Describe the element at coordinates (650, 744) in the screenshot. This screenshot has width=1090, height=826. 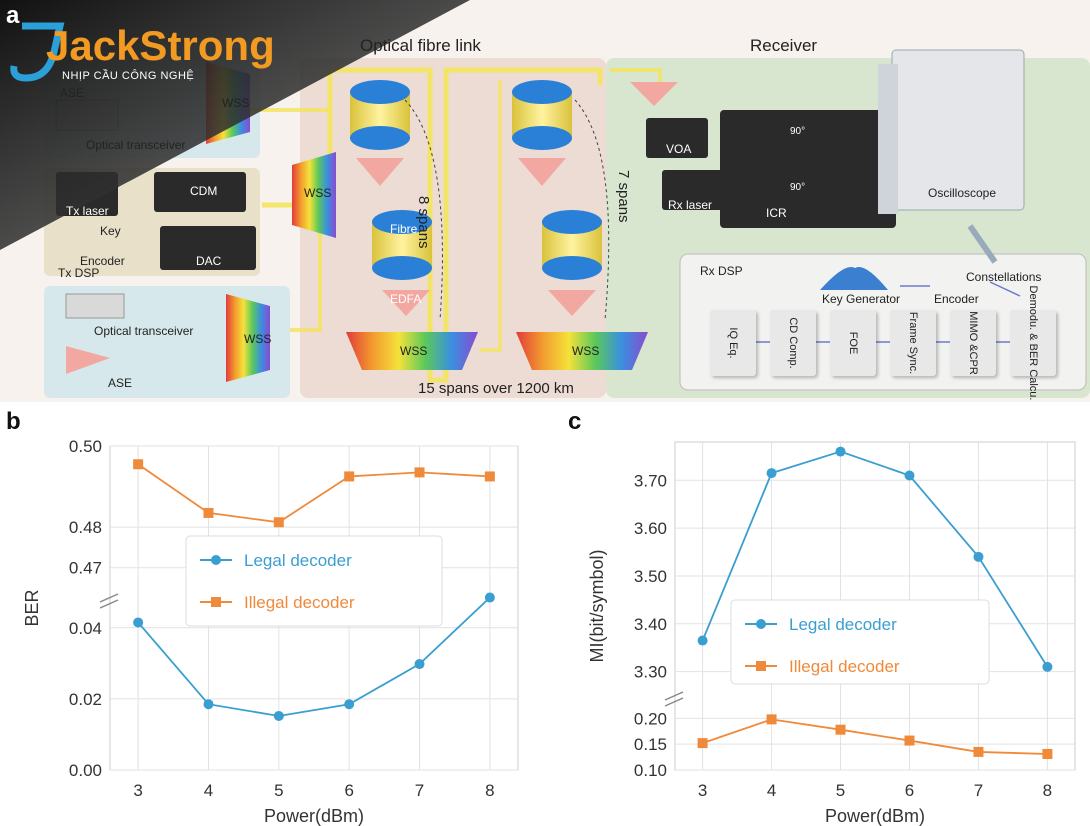
I see `y-tick-label: 0.15` at that location.